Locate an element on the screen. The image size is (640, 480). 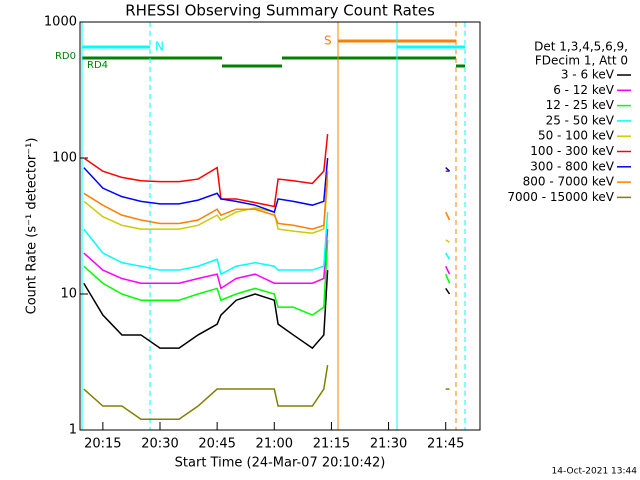
legend-label: 300 - 800 keV is located at coordinates (572, 166).